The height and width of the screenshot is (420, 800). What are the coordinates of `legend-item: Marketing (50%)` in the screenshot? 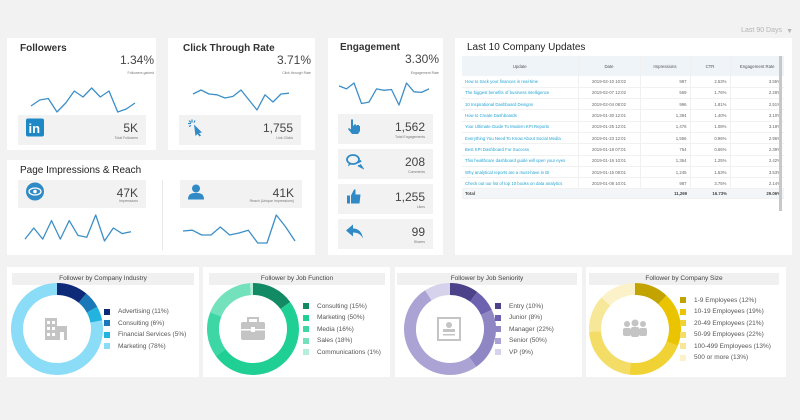 It's located at (342, 318).